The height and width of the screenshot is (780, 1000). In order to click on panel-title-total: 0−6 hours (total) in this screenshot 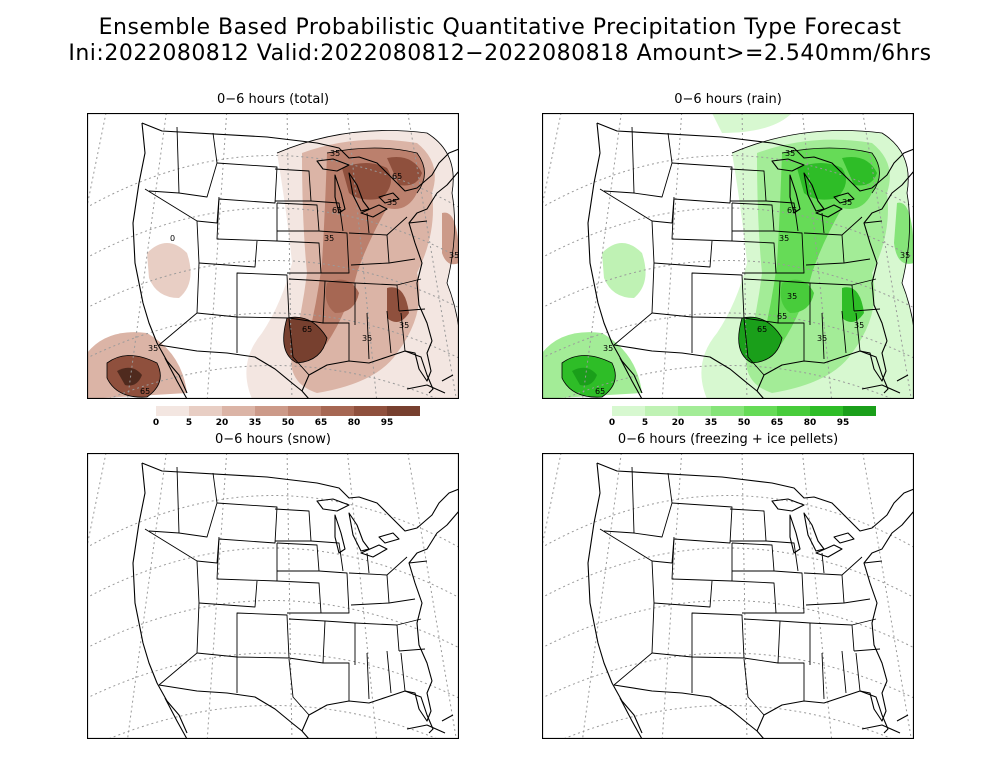, I will do `click(273, 99)`.